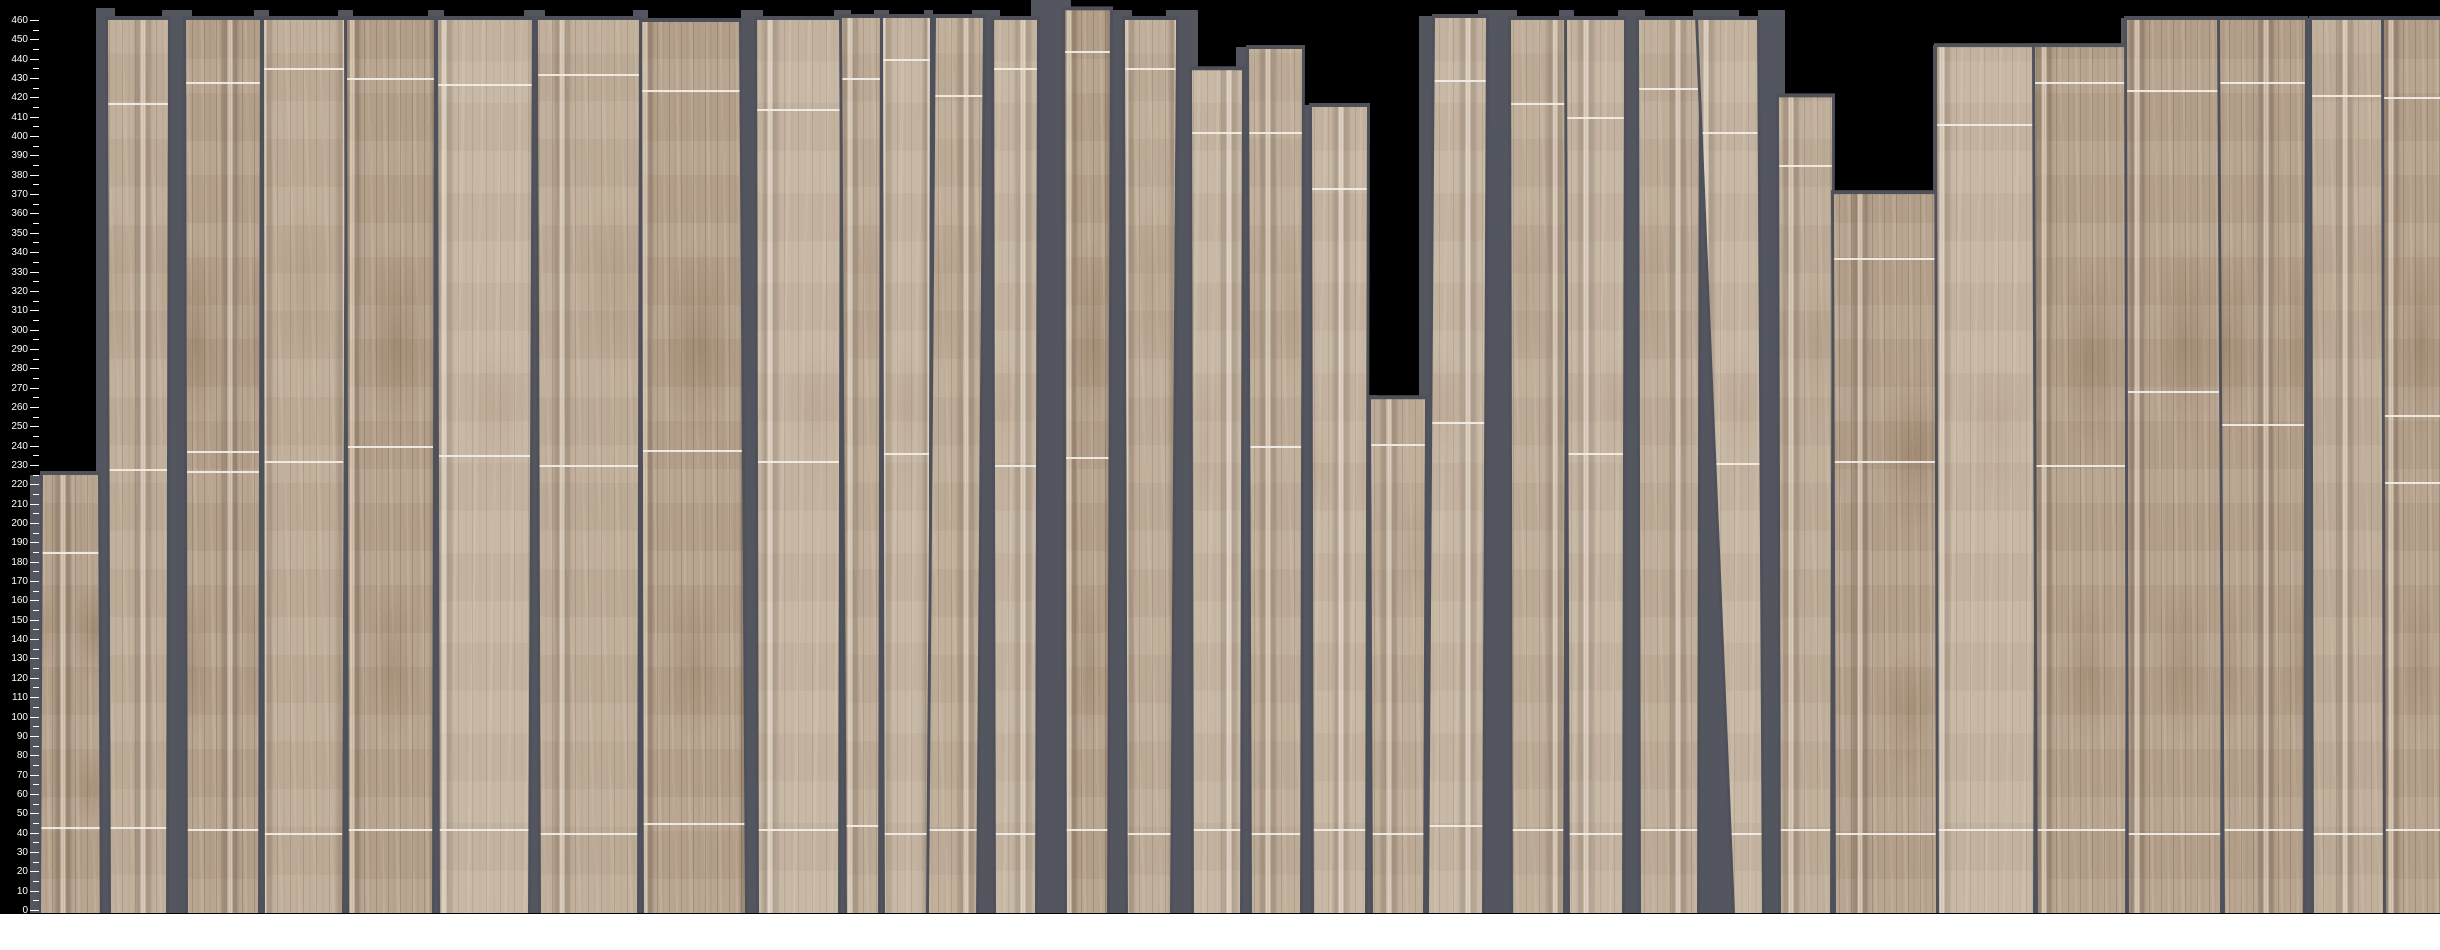 This screenshot has height=950, width=2440. What do you see at coordinates (22, 736) in the screenshot?
I see `y-axis-label: 90` at bounding box center [22, 736].